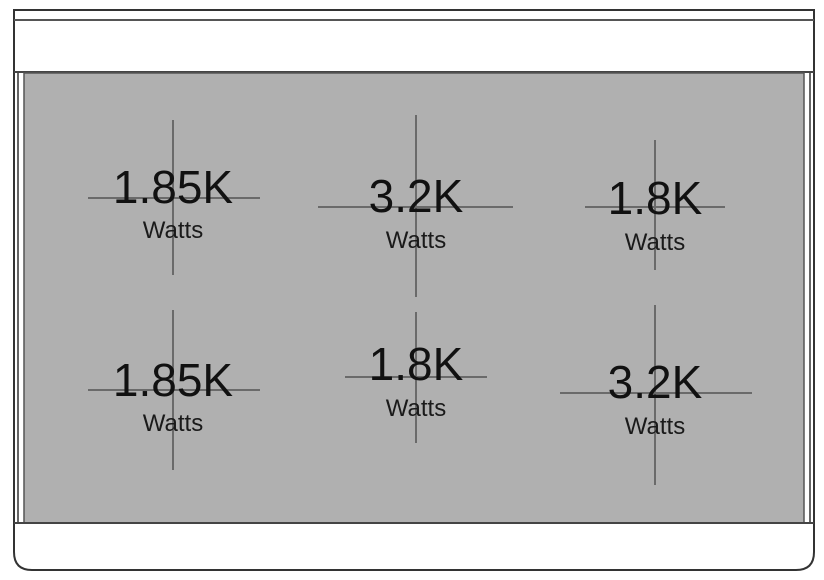 This screenshot has width=824, height=580. I want to click on burner-3: 1.8K Watts, so click(655, 205).